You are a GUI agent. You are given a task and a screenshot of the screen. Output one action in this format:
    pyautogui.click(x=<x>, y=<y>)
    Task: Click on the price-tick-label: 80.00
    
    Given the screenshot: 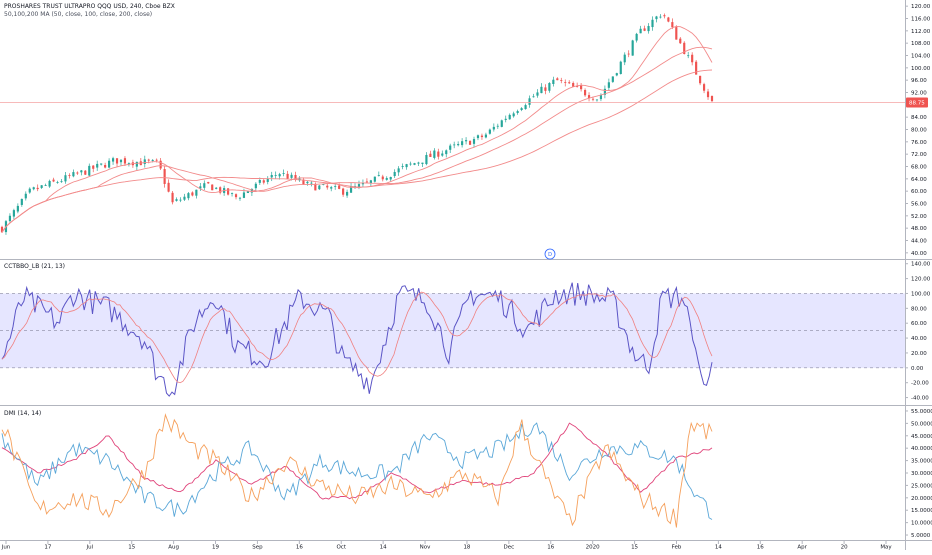 What is the action you would take?
    pyautogui.click(x=919, y=131)
    